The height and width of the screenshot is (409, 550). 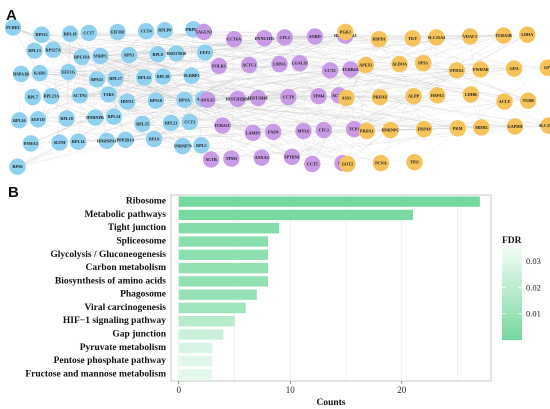 I want to click on node-label: ALDOA, so click(x=399, y=64).